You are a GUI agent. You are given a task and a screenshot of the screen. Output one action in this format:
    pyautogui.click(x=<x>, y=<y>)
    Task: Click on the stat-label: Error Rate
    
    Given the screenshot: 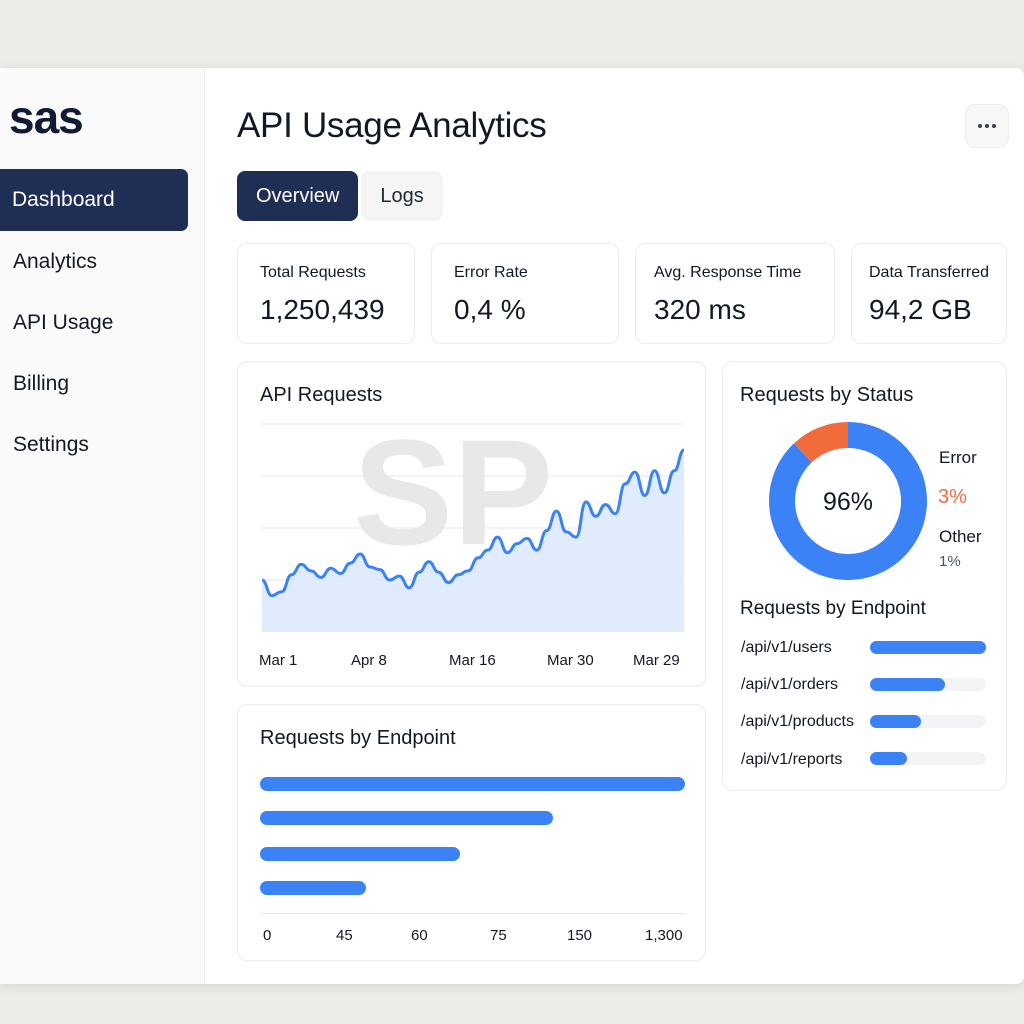 What is the action you would take?
    pyautogui.click(x=491, y=272)
    